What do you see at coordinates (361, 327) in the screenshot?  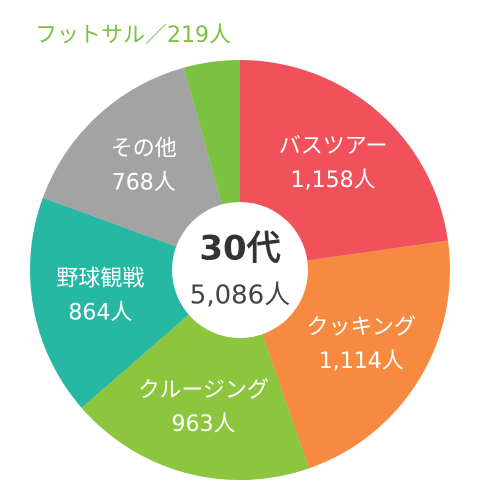 I see `category-label: クッキング` at bounding box center [361, 327].